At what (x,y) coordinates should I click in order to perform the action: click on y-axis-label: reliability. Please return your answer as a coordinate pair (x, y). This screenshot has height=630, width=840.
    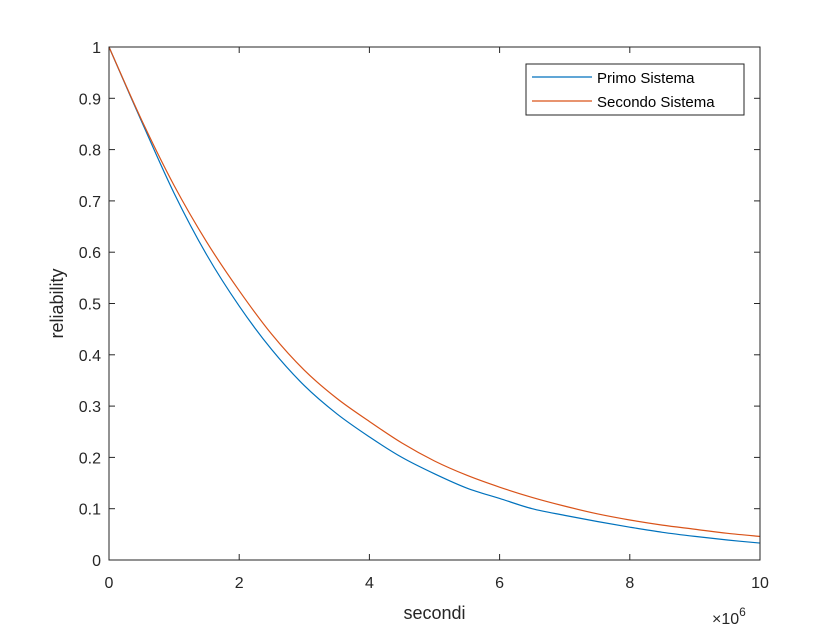
    Looking at the image, I should click on (57, 303).